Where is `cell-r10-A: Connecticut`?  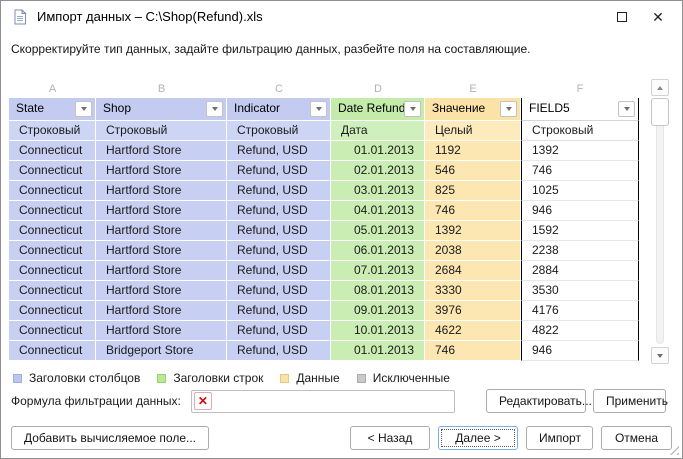
cell-r10-A: Connecticut is located at coordinates (52, 331).